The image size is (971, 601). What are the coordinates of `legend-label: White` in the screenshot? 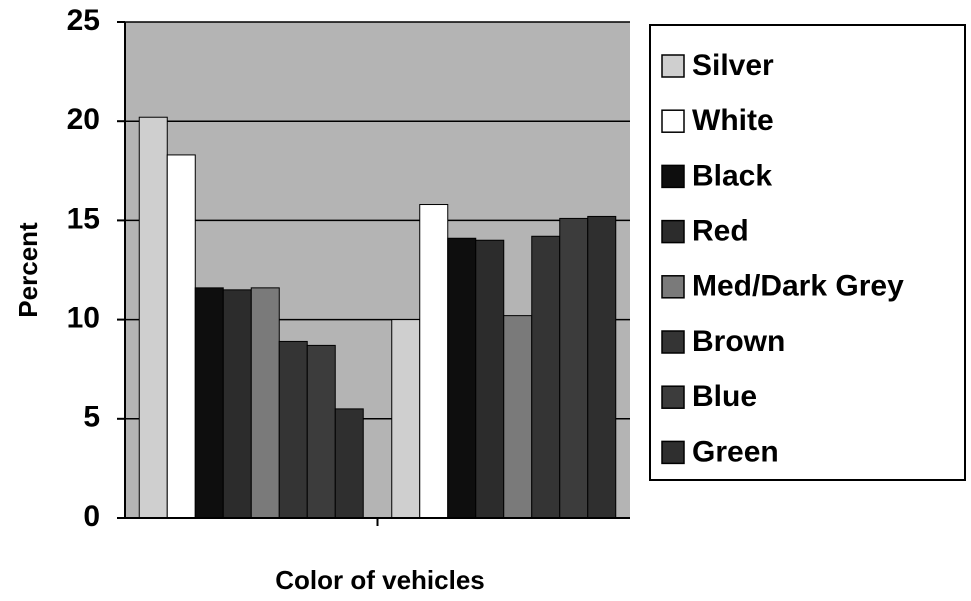 It's located at (733, 120).